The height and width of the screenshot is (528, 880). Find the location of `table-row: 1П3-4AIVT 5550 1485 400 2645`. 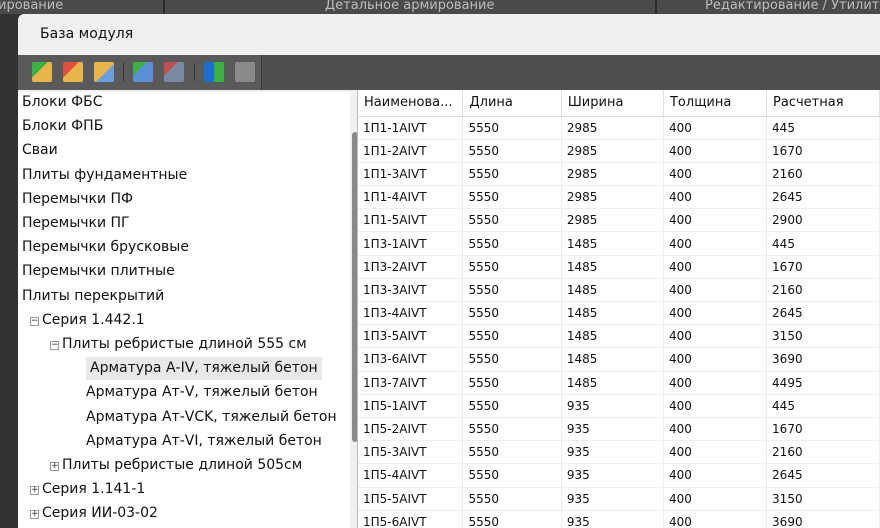

table-row: 1П3-4AIVT 5550 1485 400 2645 is located at coordinates (619, 313).